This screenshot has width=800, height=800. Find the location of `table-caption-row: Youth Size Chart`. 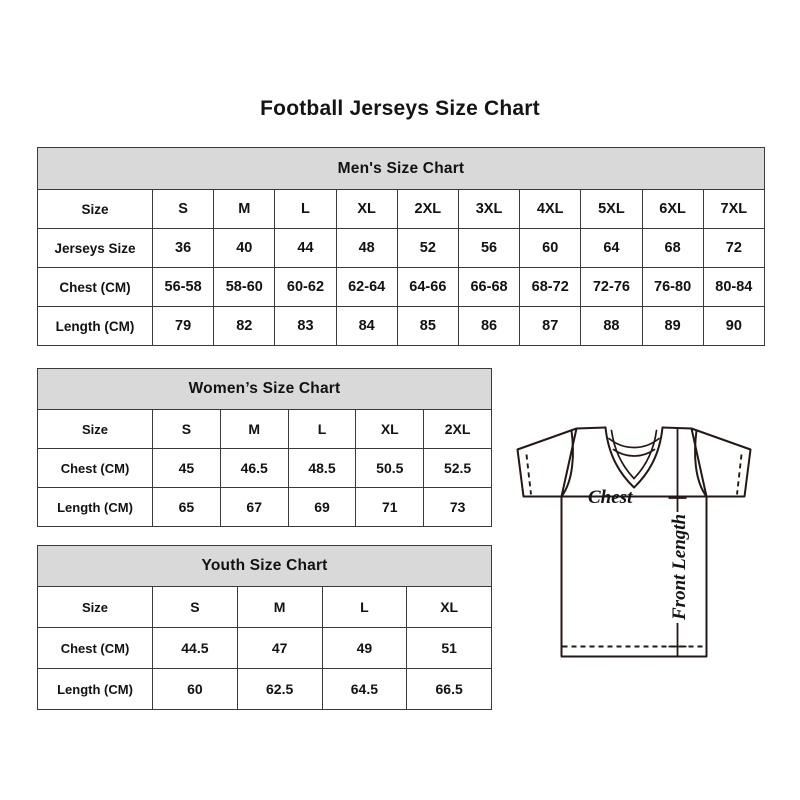

table-caption-row: Youth Size Chart is located at coordinates (264, 566).